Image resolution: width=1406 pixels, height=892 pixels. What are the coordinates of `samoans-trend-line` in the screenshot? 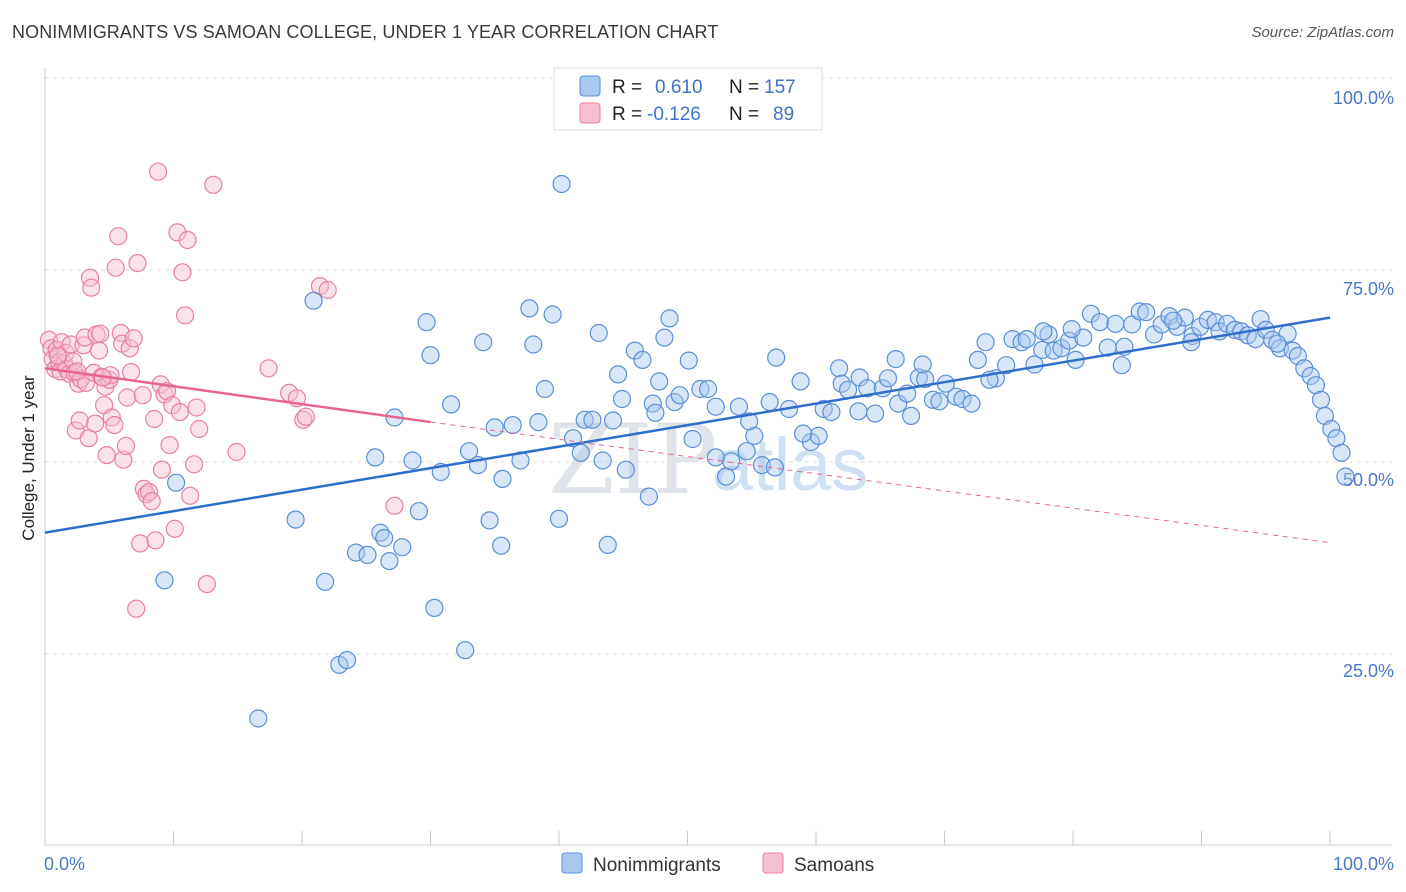 It's located at (237, 395).